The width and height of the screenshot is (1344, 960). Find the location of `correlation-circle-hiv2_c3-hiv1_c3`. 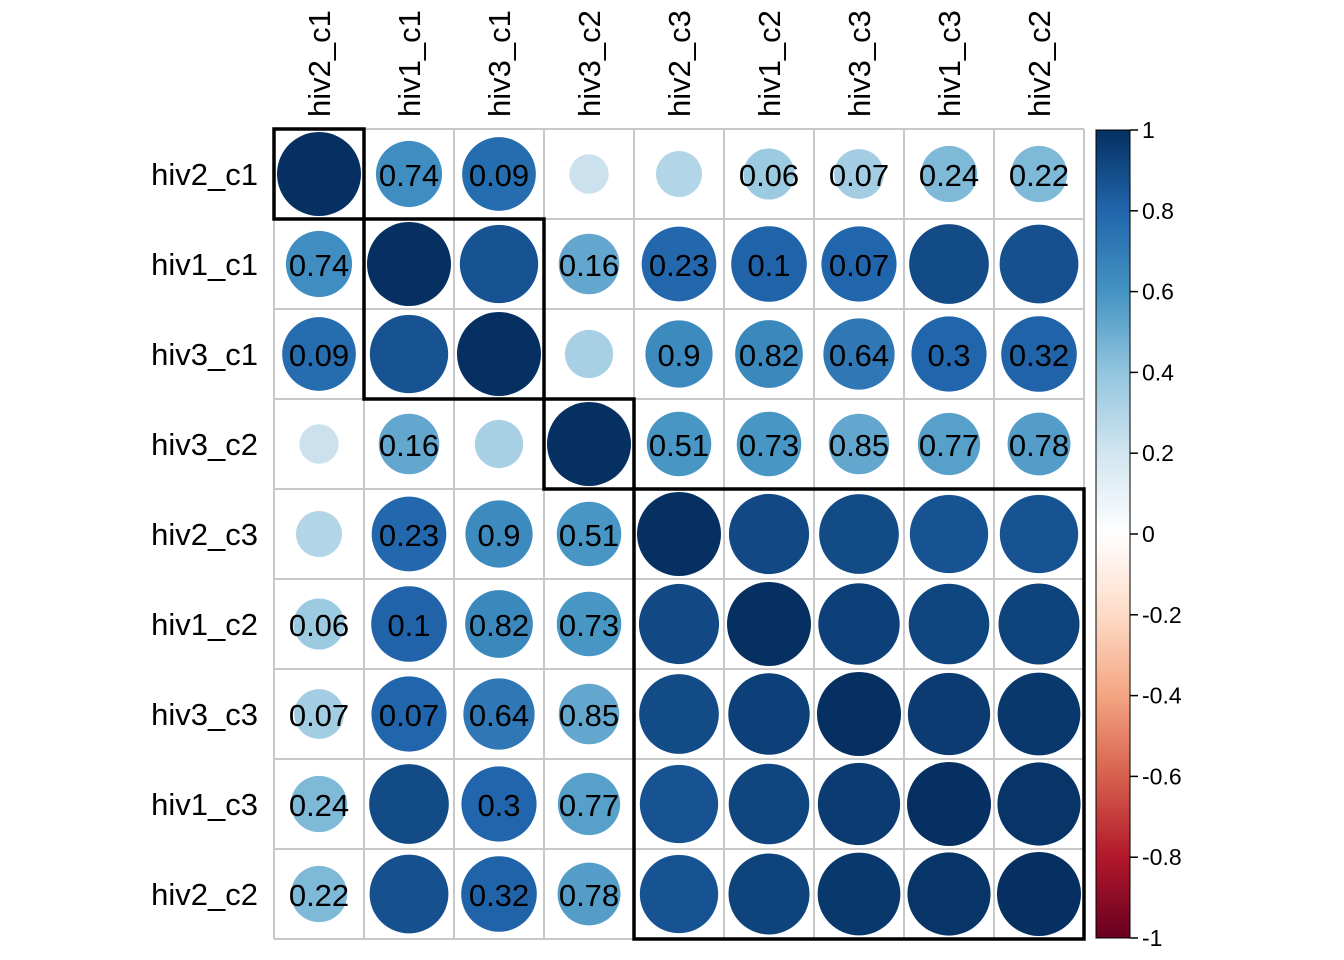

correlation-circle-hiv2_c3-hiv1_c3 is located at coordinates (949, 534).